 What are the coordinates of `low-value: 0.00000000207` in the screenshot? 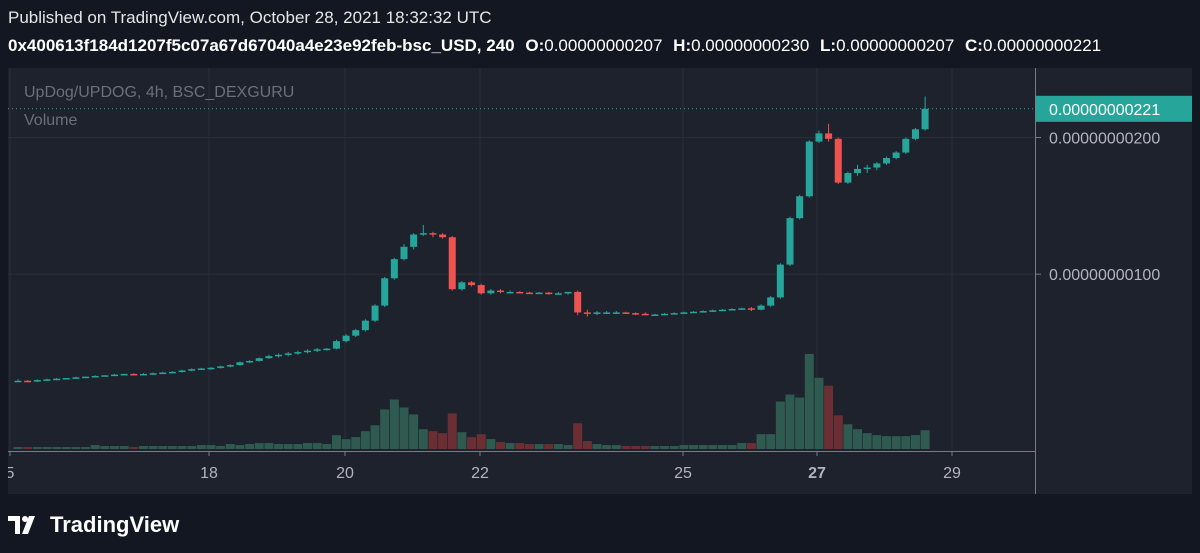 It's located at (895, 45).